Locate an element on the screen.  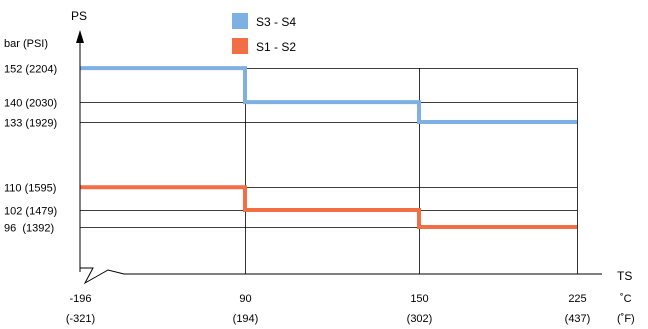
series-line-s3-s4 is located at coordinates (328, 95).